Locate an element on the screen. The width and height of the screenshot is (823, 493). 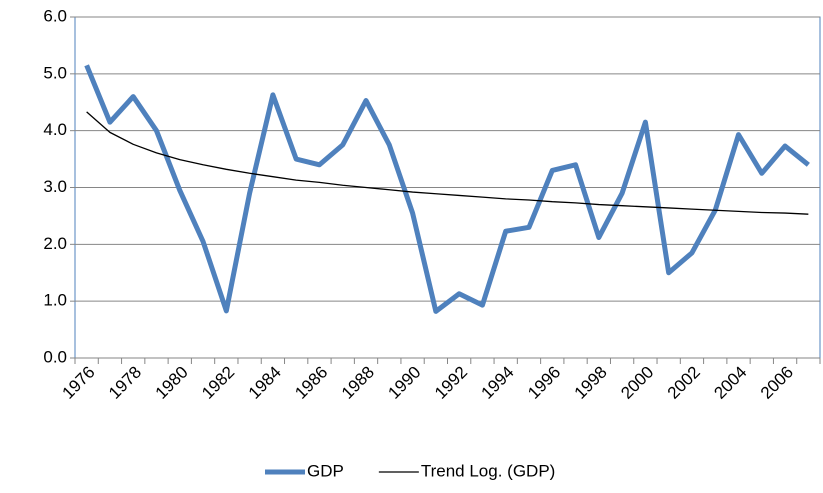
x-tick-label: 1990 is located at coordinates (404, 383).